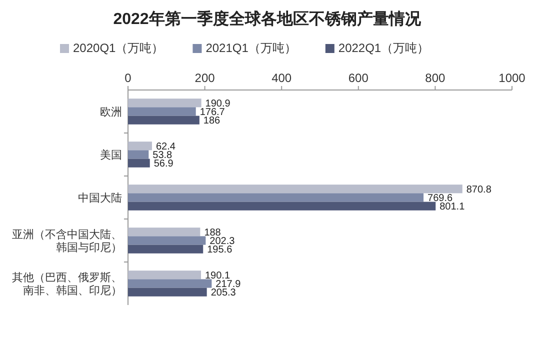 This screenshot has height=337, width=534. What do you see at coordinates (267, 18) in the screenshot?
I see `chart-title: 2022年第一季度全球各地区不锈钢产量情况` at bounding box center [267, 18].